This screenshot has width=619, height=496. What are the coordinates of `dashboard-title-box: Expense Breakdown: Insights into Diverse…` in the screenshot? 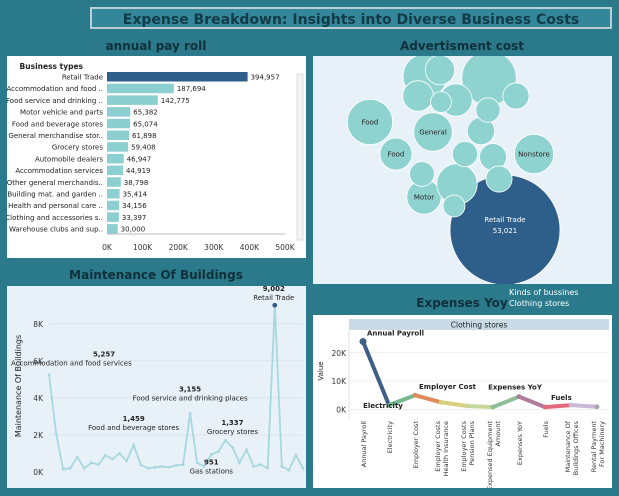 It's located at (351, 18).